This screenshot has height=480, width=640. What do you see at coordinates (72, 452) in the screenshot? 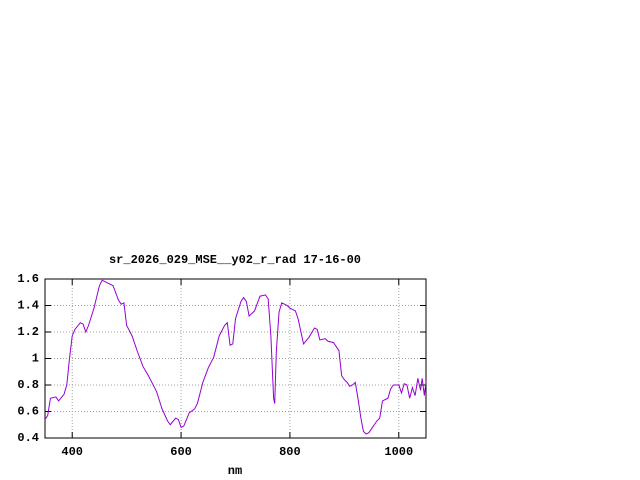
I see `x-tick-label: 400` at bounding box center [72, 452].